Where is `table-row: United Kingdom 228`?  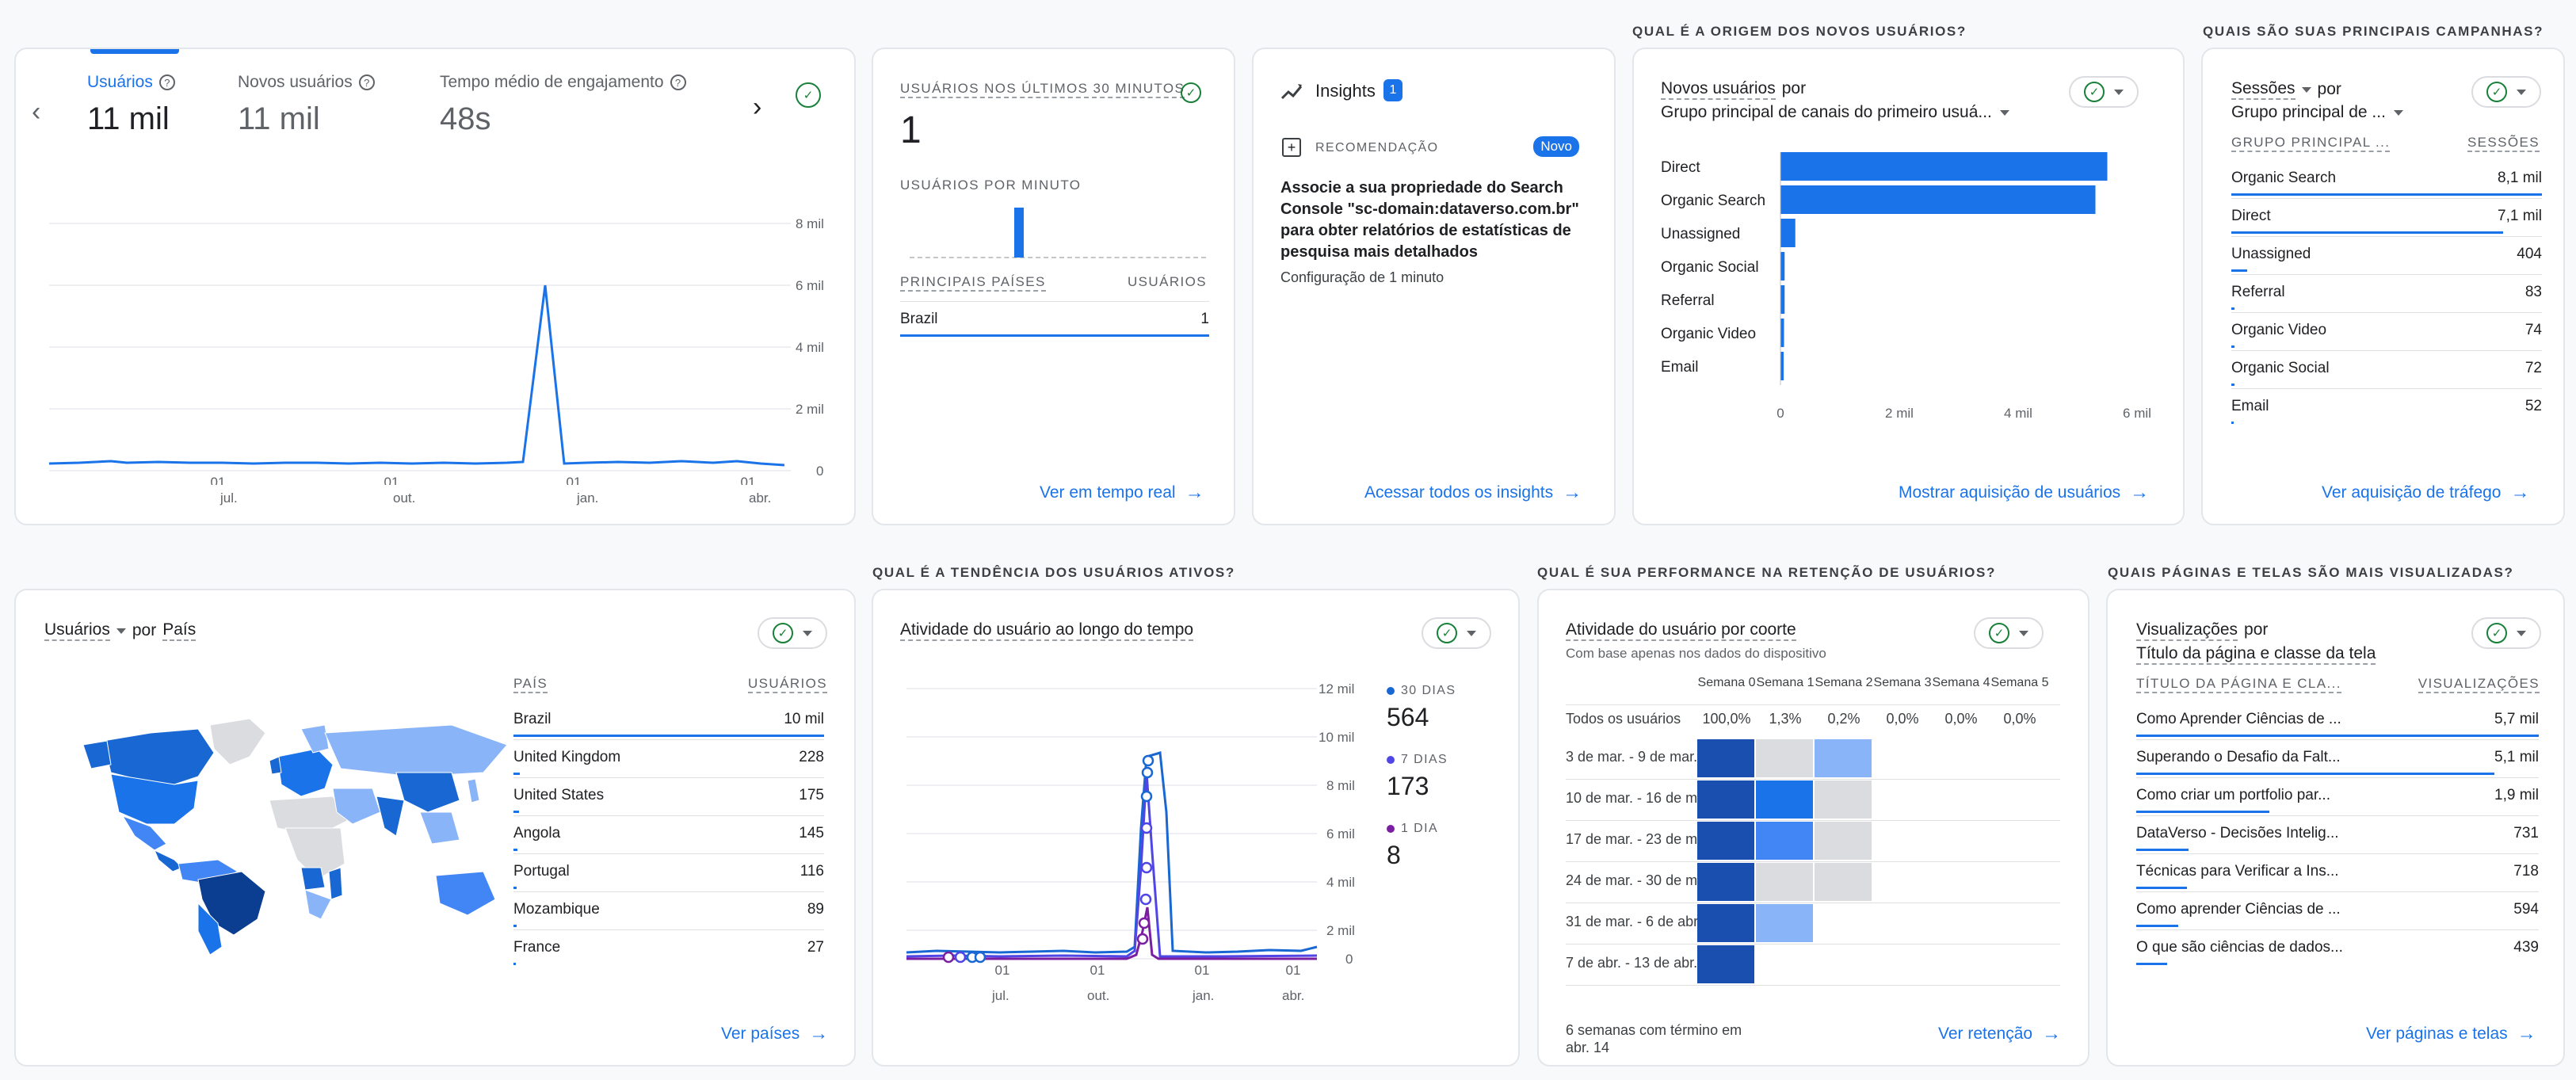
table-row: United Kingdom 228 is located at coordinates (668, 757).